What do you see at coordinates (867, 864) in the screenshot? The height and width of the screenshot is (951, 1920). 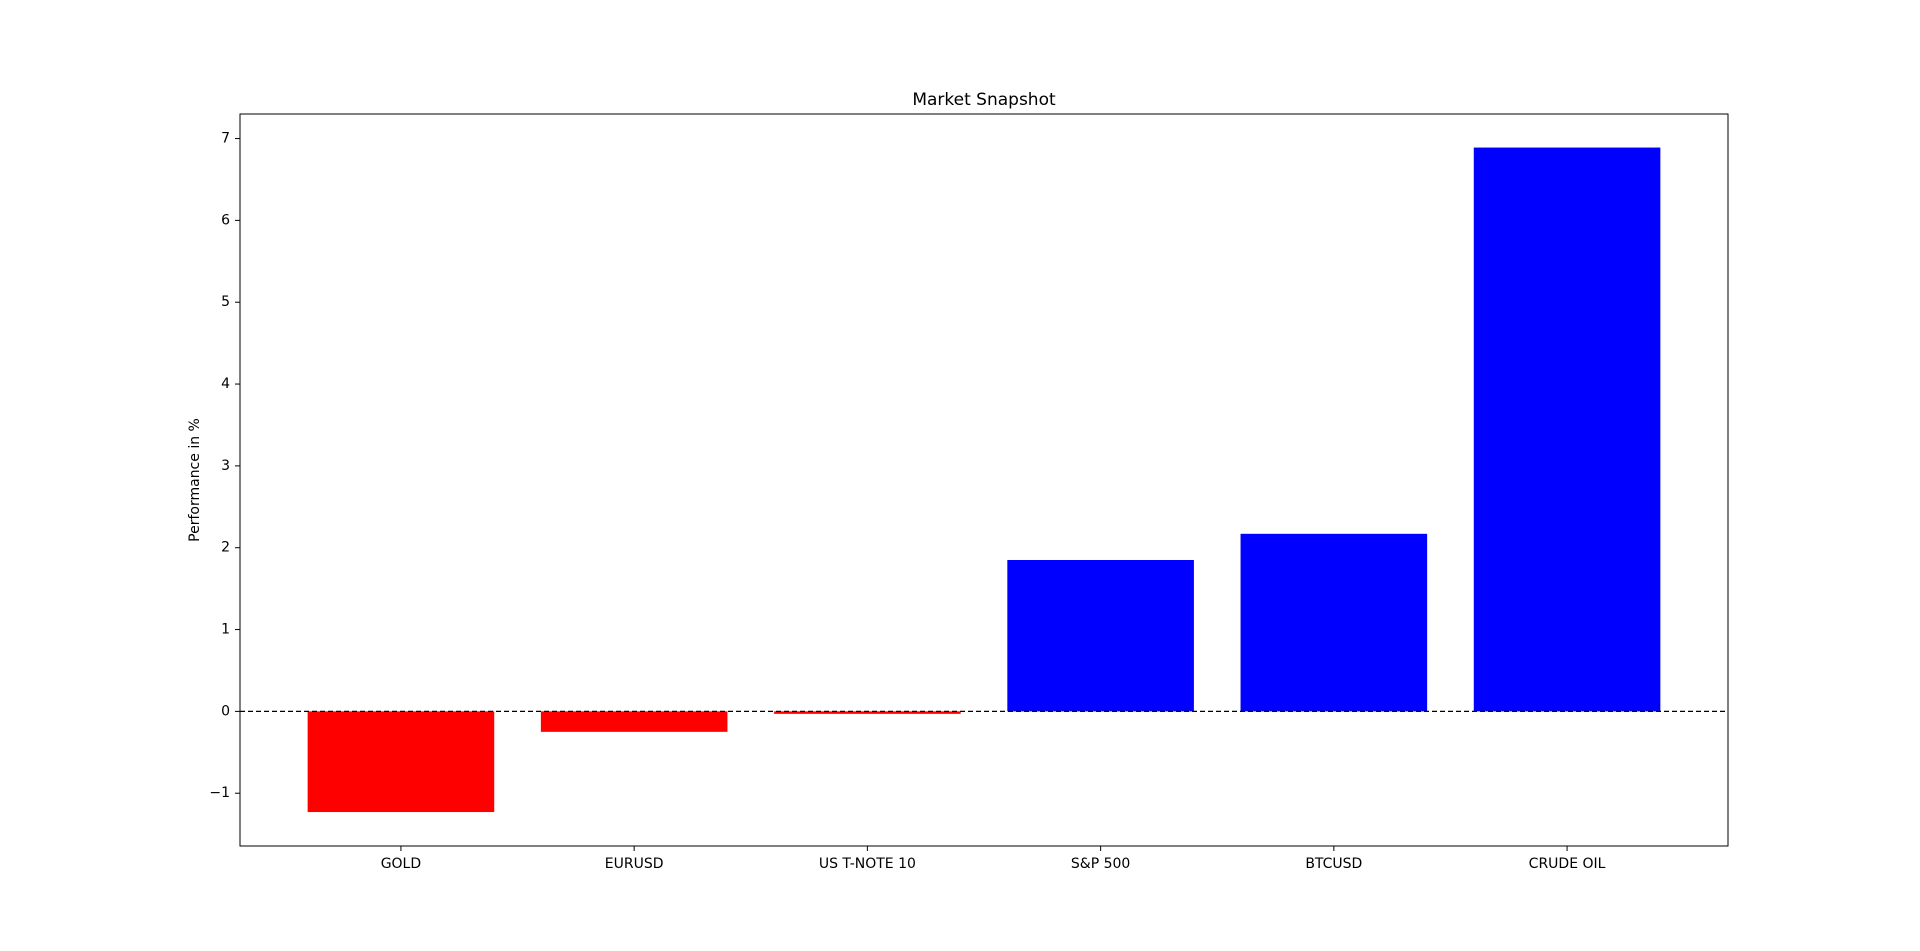 I see `x-tick-label: US T-NOTE 10` at bounding box center [867, 864].